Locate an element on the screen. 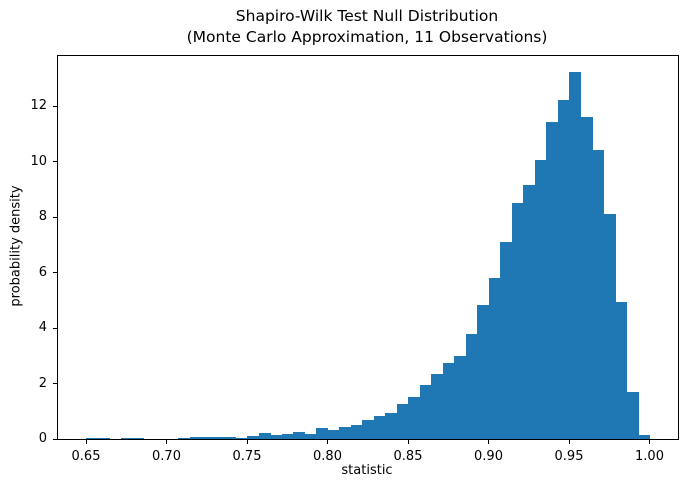 The image size is (686, 491). x-tick-label: 1.00 is located at coordinates (649, 456).